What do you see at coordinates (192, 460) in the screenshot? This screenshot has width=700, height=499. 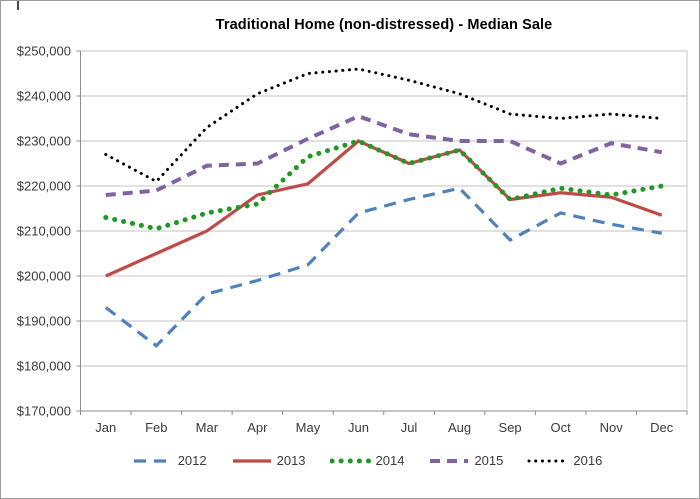 I see `legend-label-2012: 2012` at bounding box center [192, 460].